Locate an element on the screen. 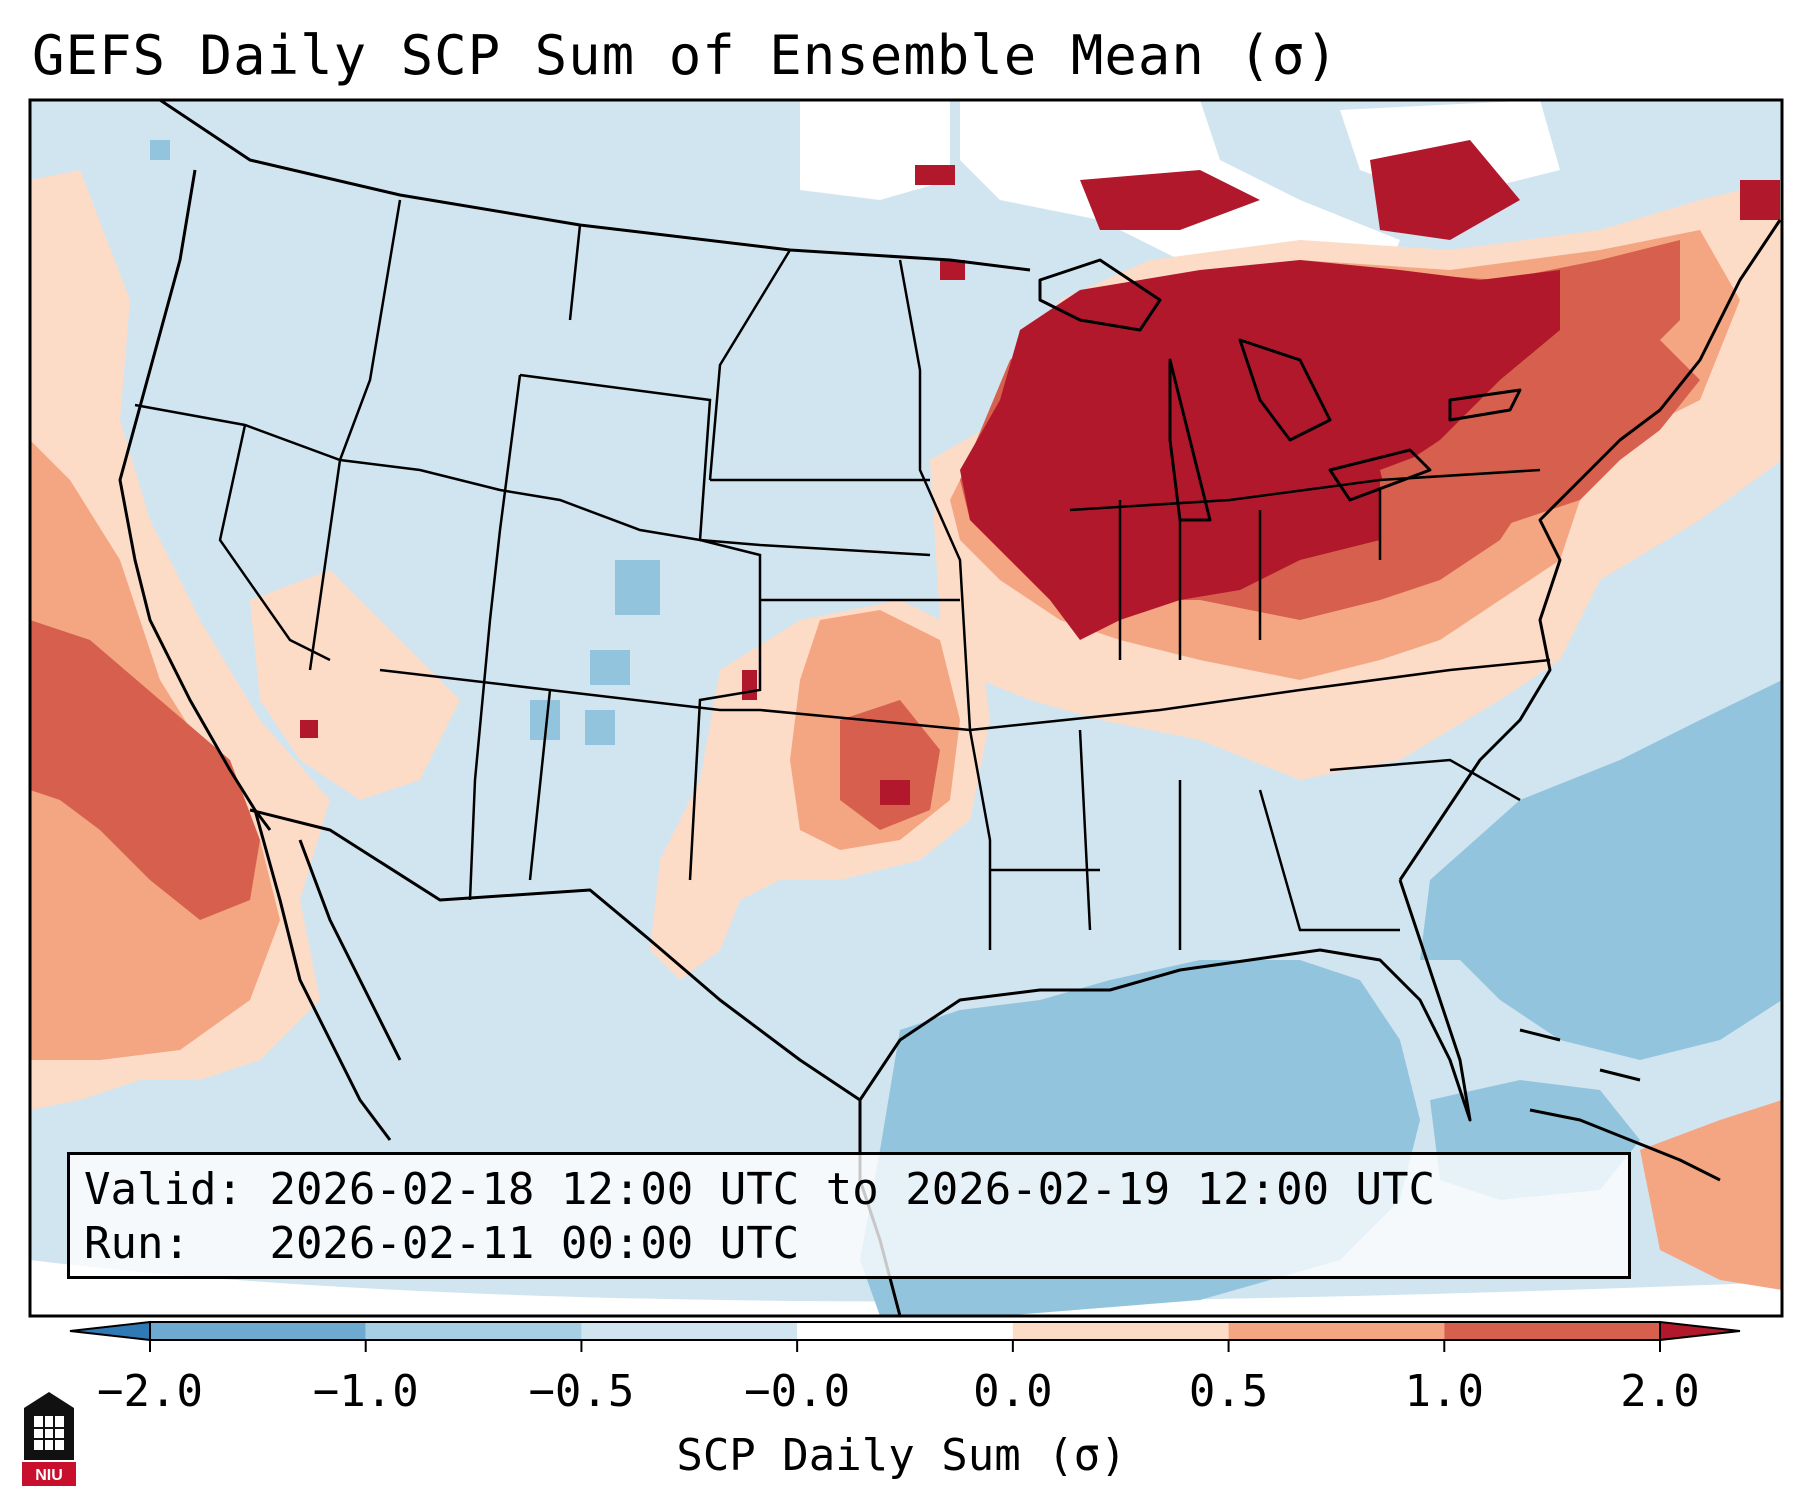 This screenshot has width=1803, height=1506. lake-huron is located at coordinates (1285, 390).